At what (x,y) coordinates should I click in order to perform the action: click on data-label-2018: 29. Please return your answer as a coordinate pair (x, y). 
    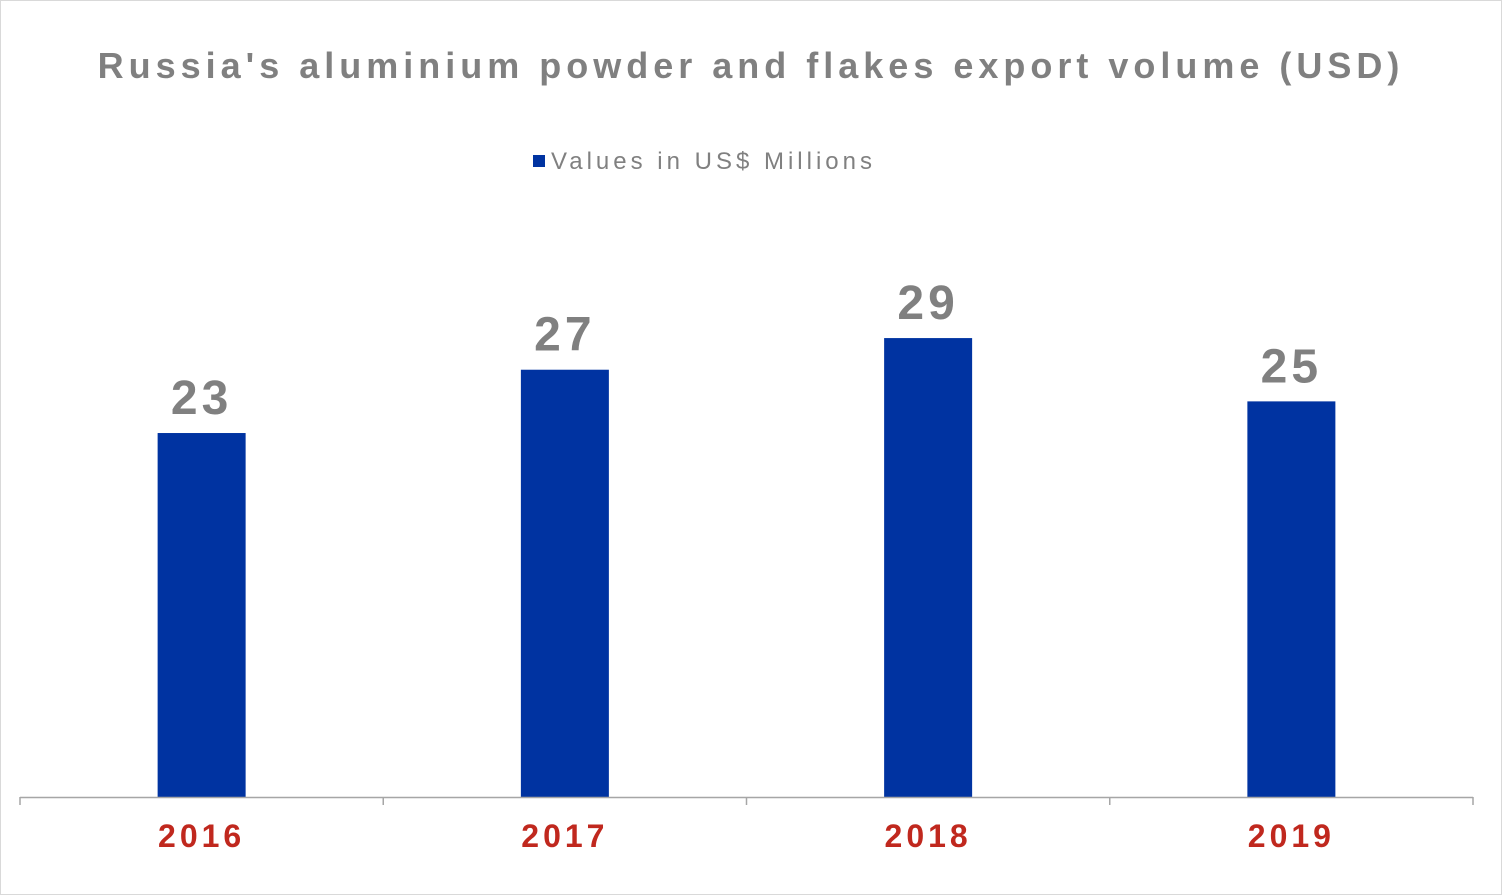
    Looking at the image, I should click on (927, 303).